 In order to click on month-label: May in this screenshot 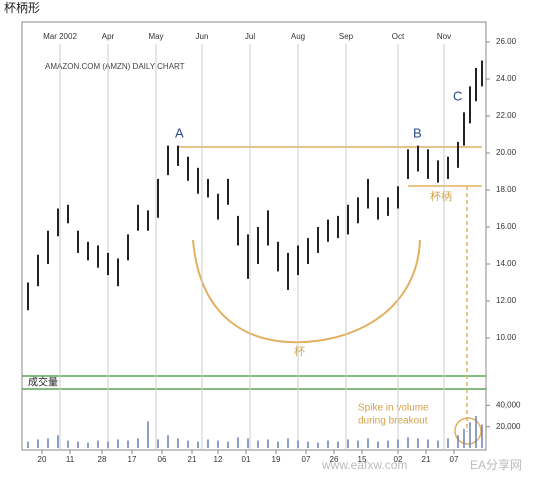, I will do `click(155, 36)`.